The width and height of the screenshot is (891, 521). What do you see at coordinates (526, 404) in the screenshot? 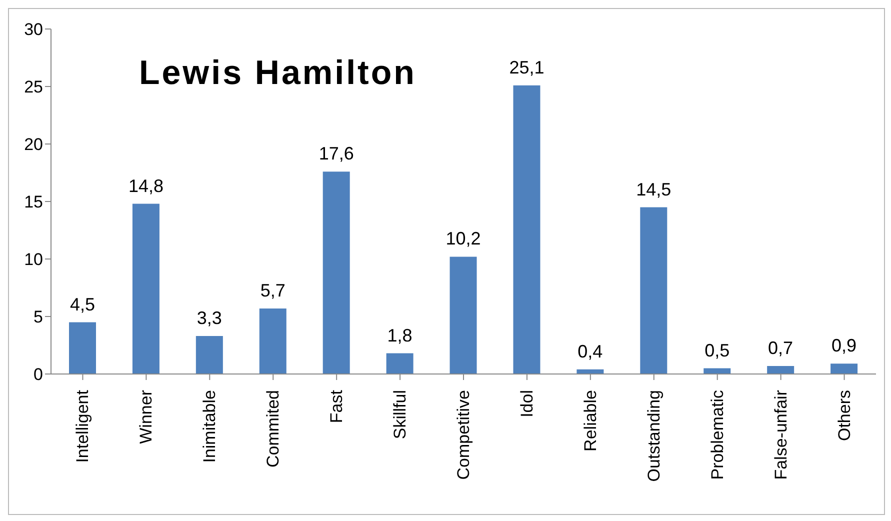
I see `x-tick-label: Idol` at bounding box center [526, 404].